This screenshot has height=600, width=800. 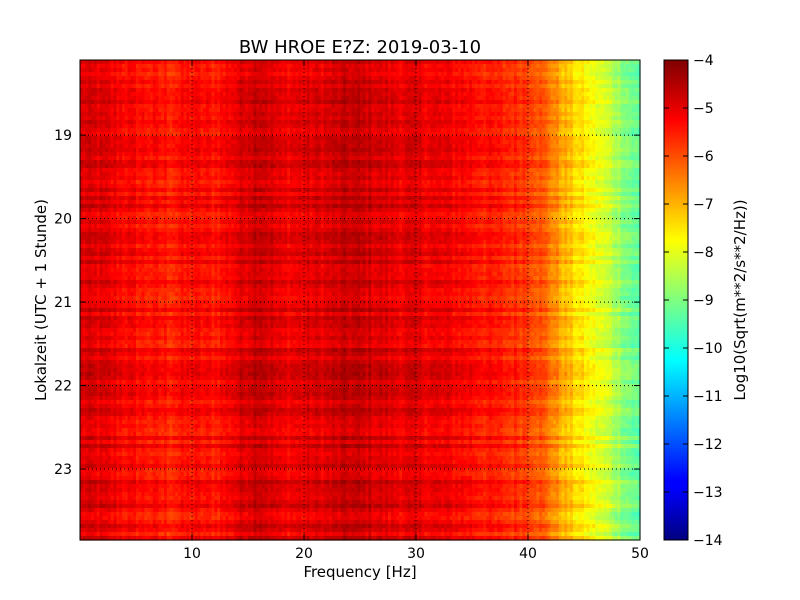 What do you see at coordinates (360, 47) in the screenshot?
I see `chart-title: BW HROE E?Z: 2019-03-10` at bounding box center [360, 47].